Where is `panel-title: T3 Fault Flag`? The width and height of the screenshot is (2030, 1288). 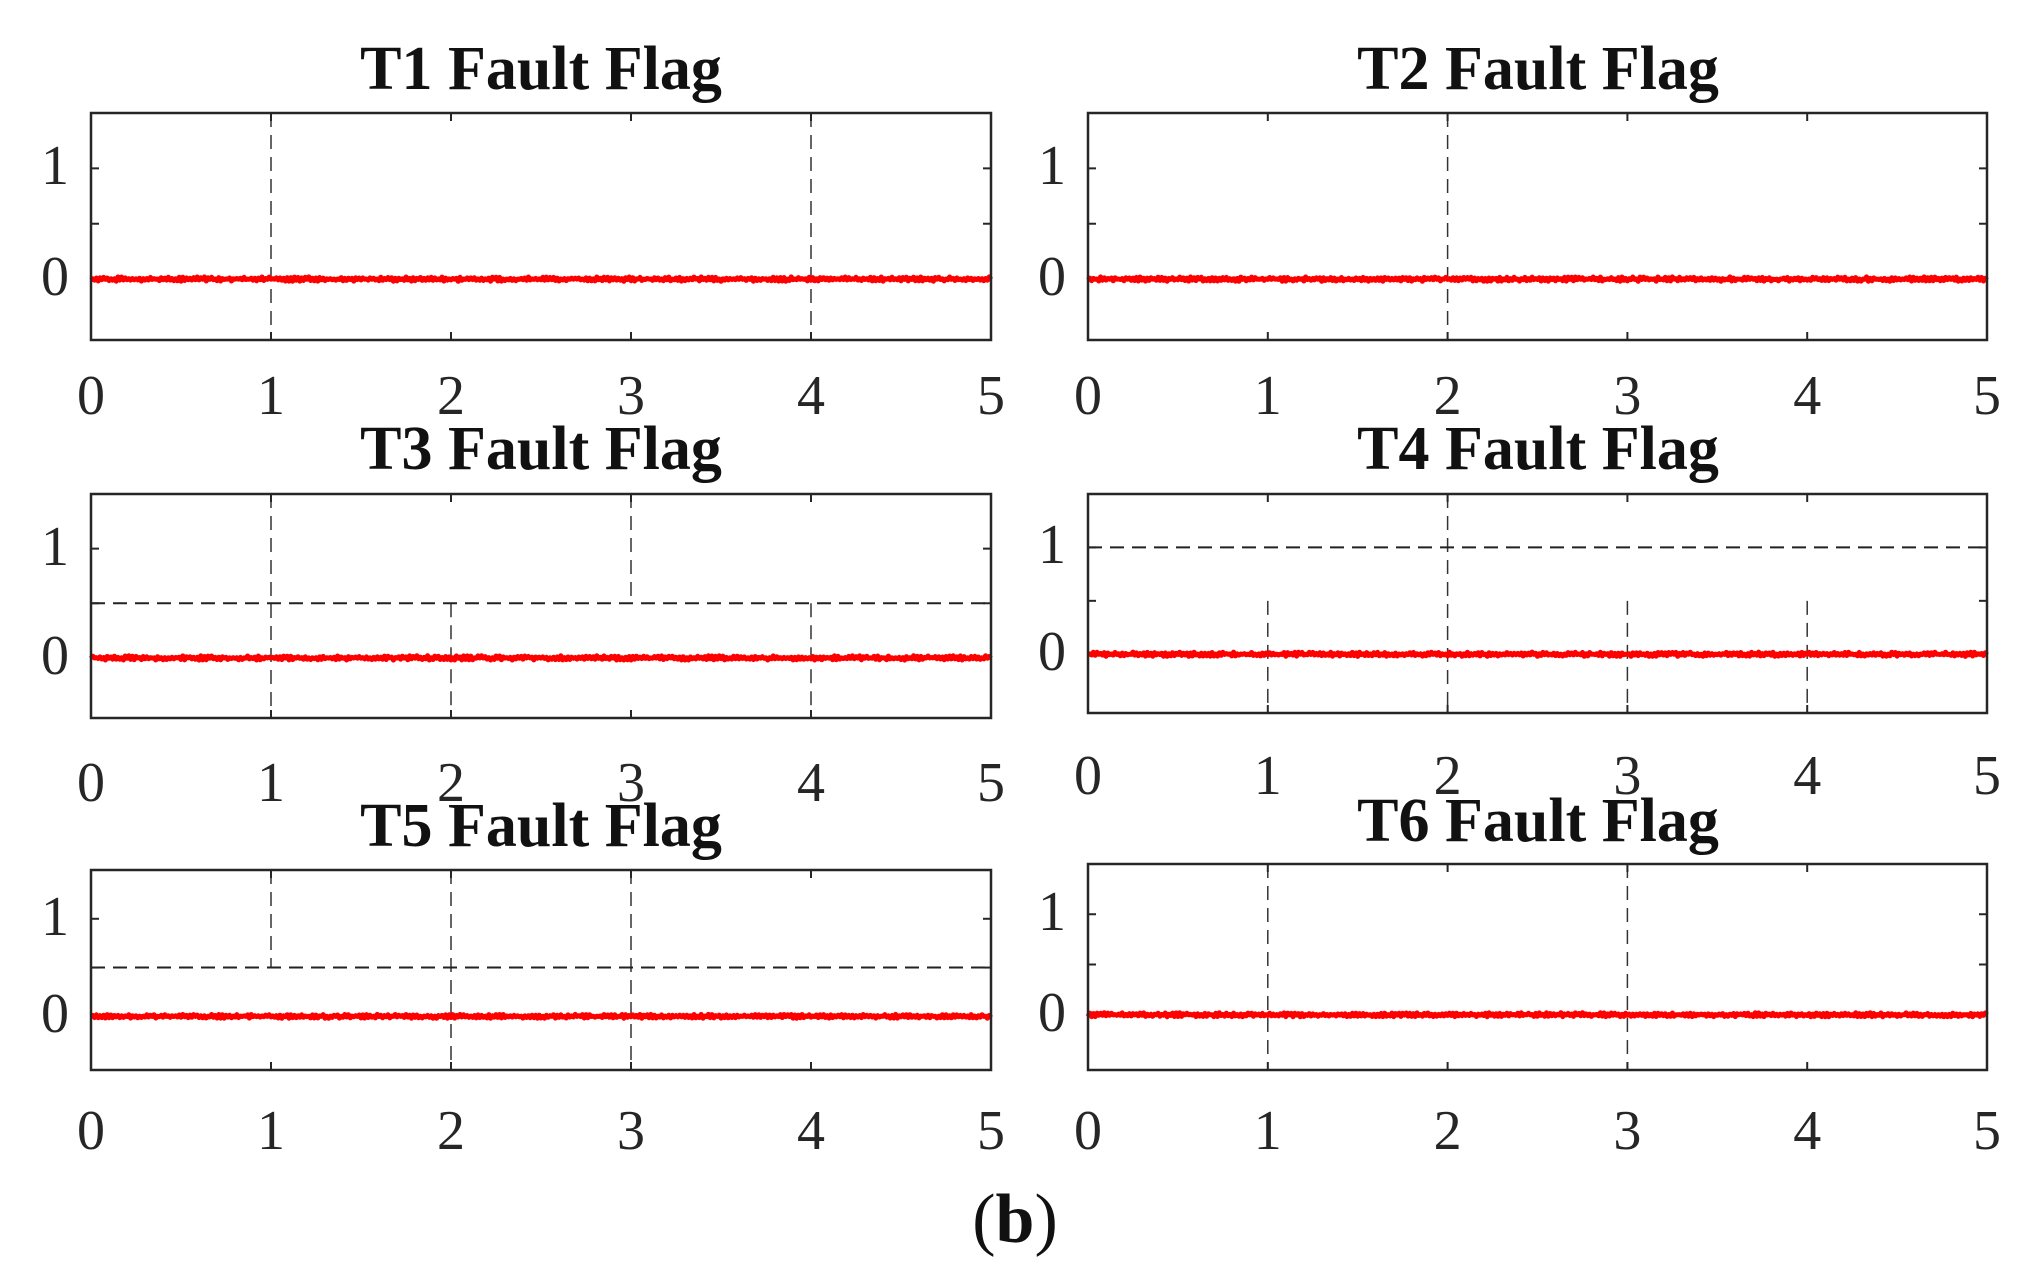 panel-title: T3 Fault Flag is located at coordinates (541, 449).